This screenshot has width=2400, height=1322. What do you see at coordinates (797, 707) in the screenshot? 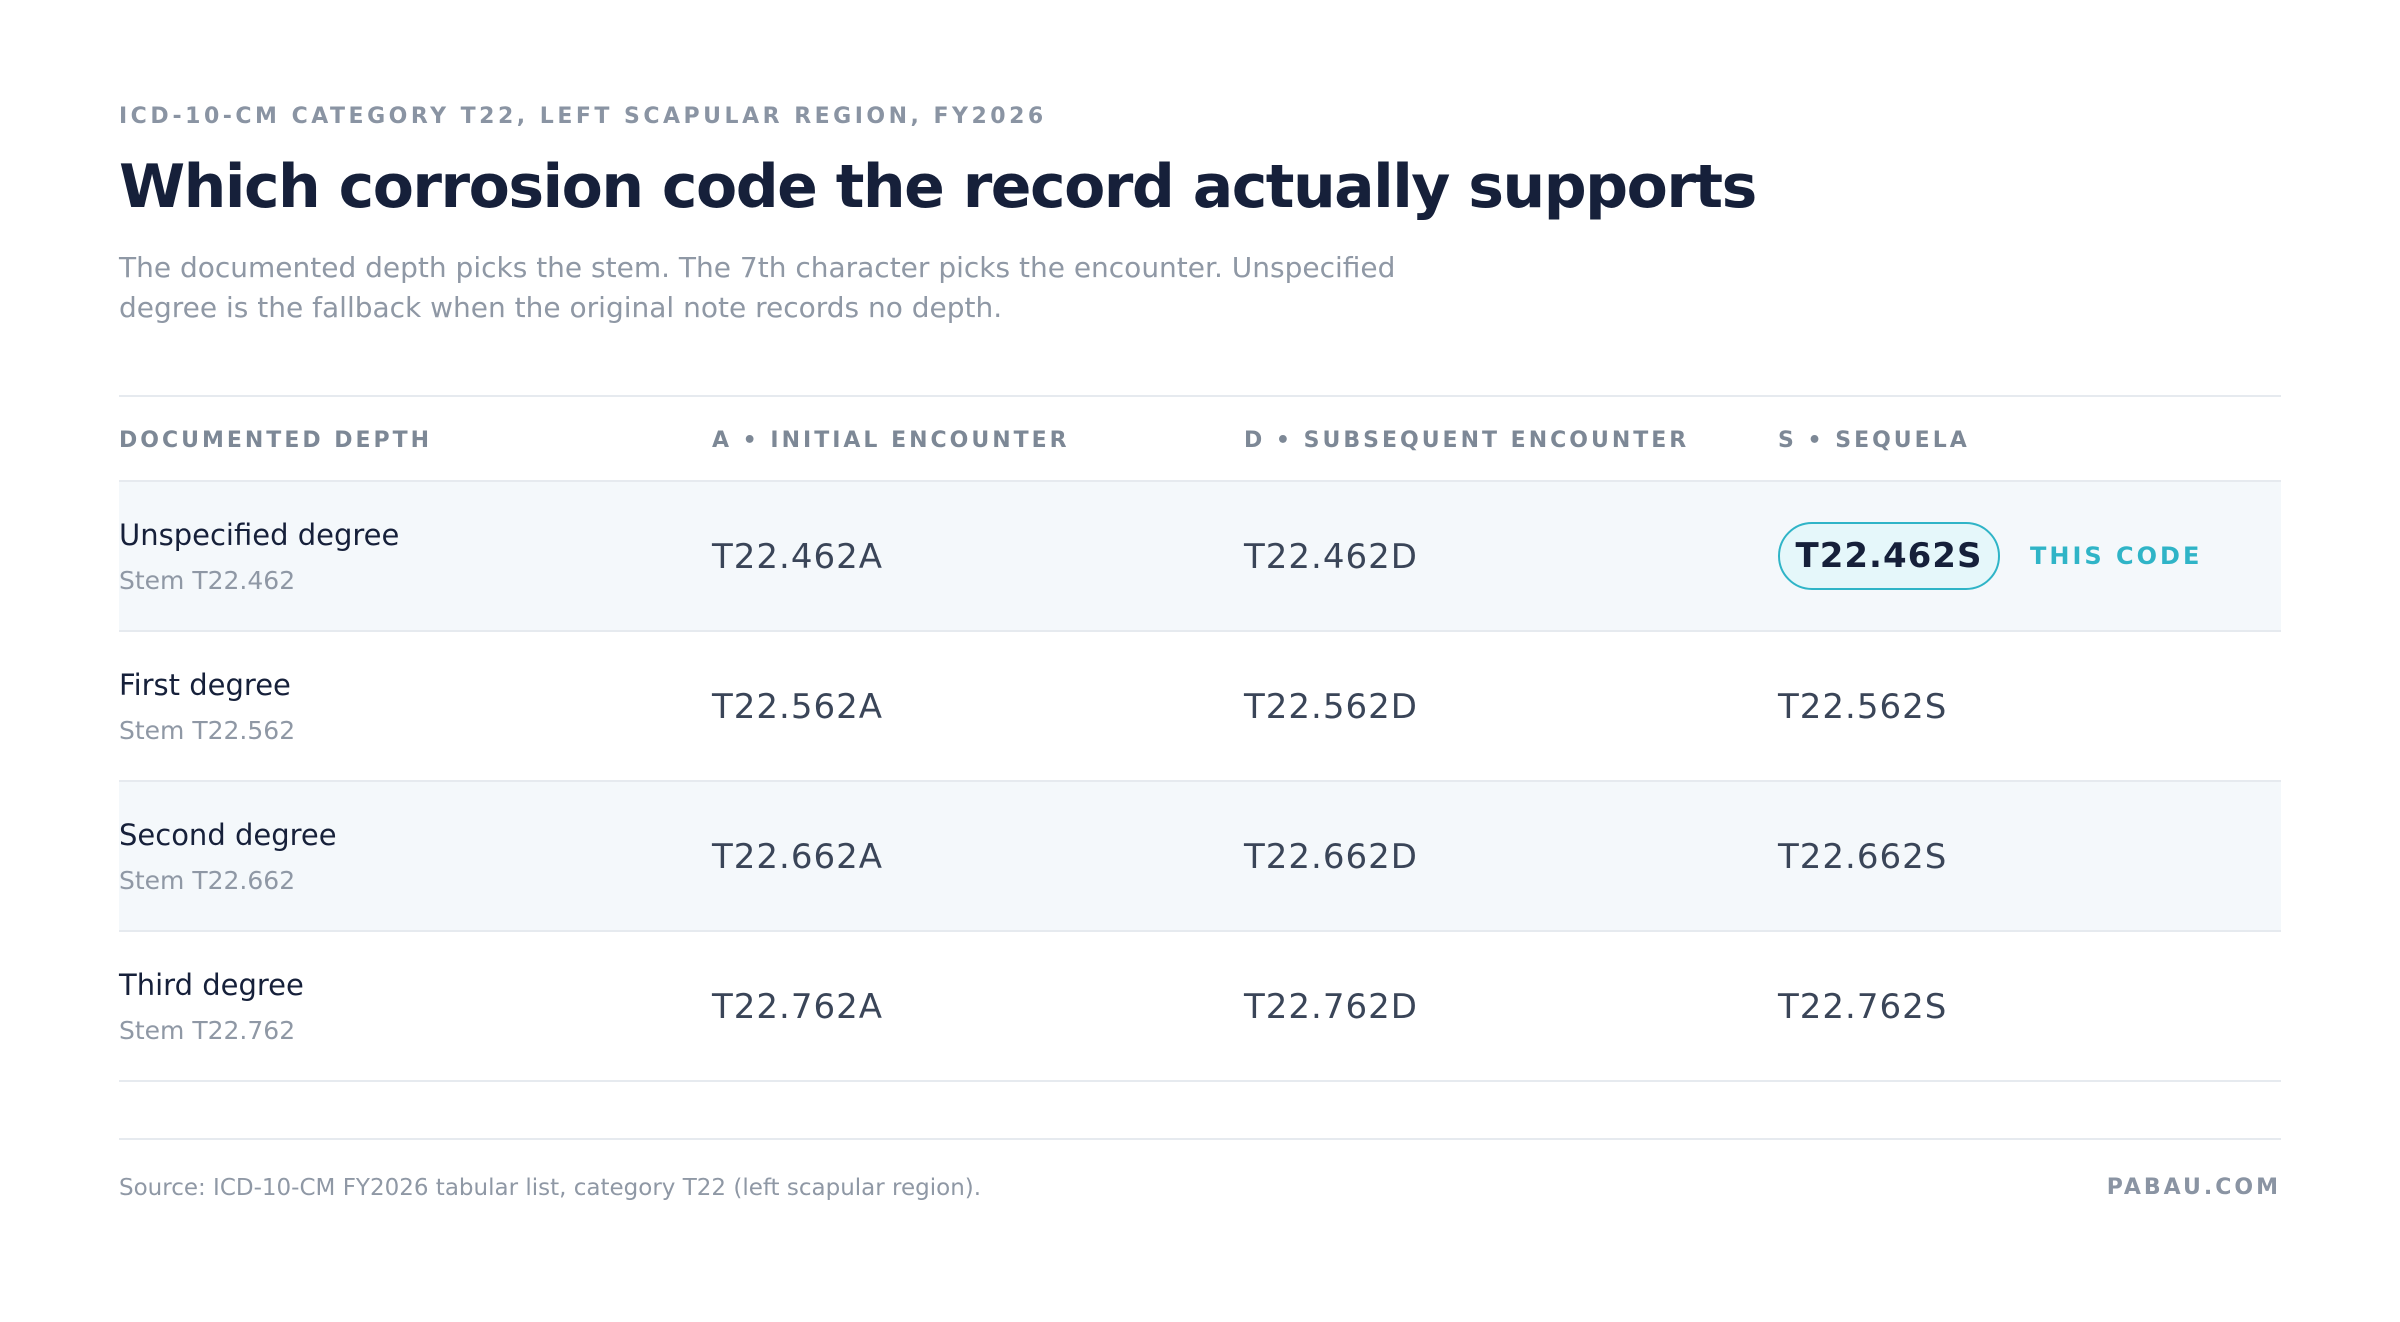
I see `code: T22.562A` at bounding box center [797, 707].